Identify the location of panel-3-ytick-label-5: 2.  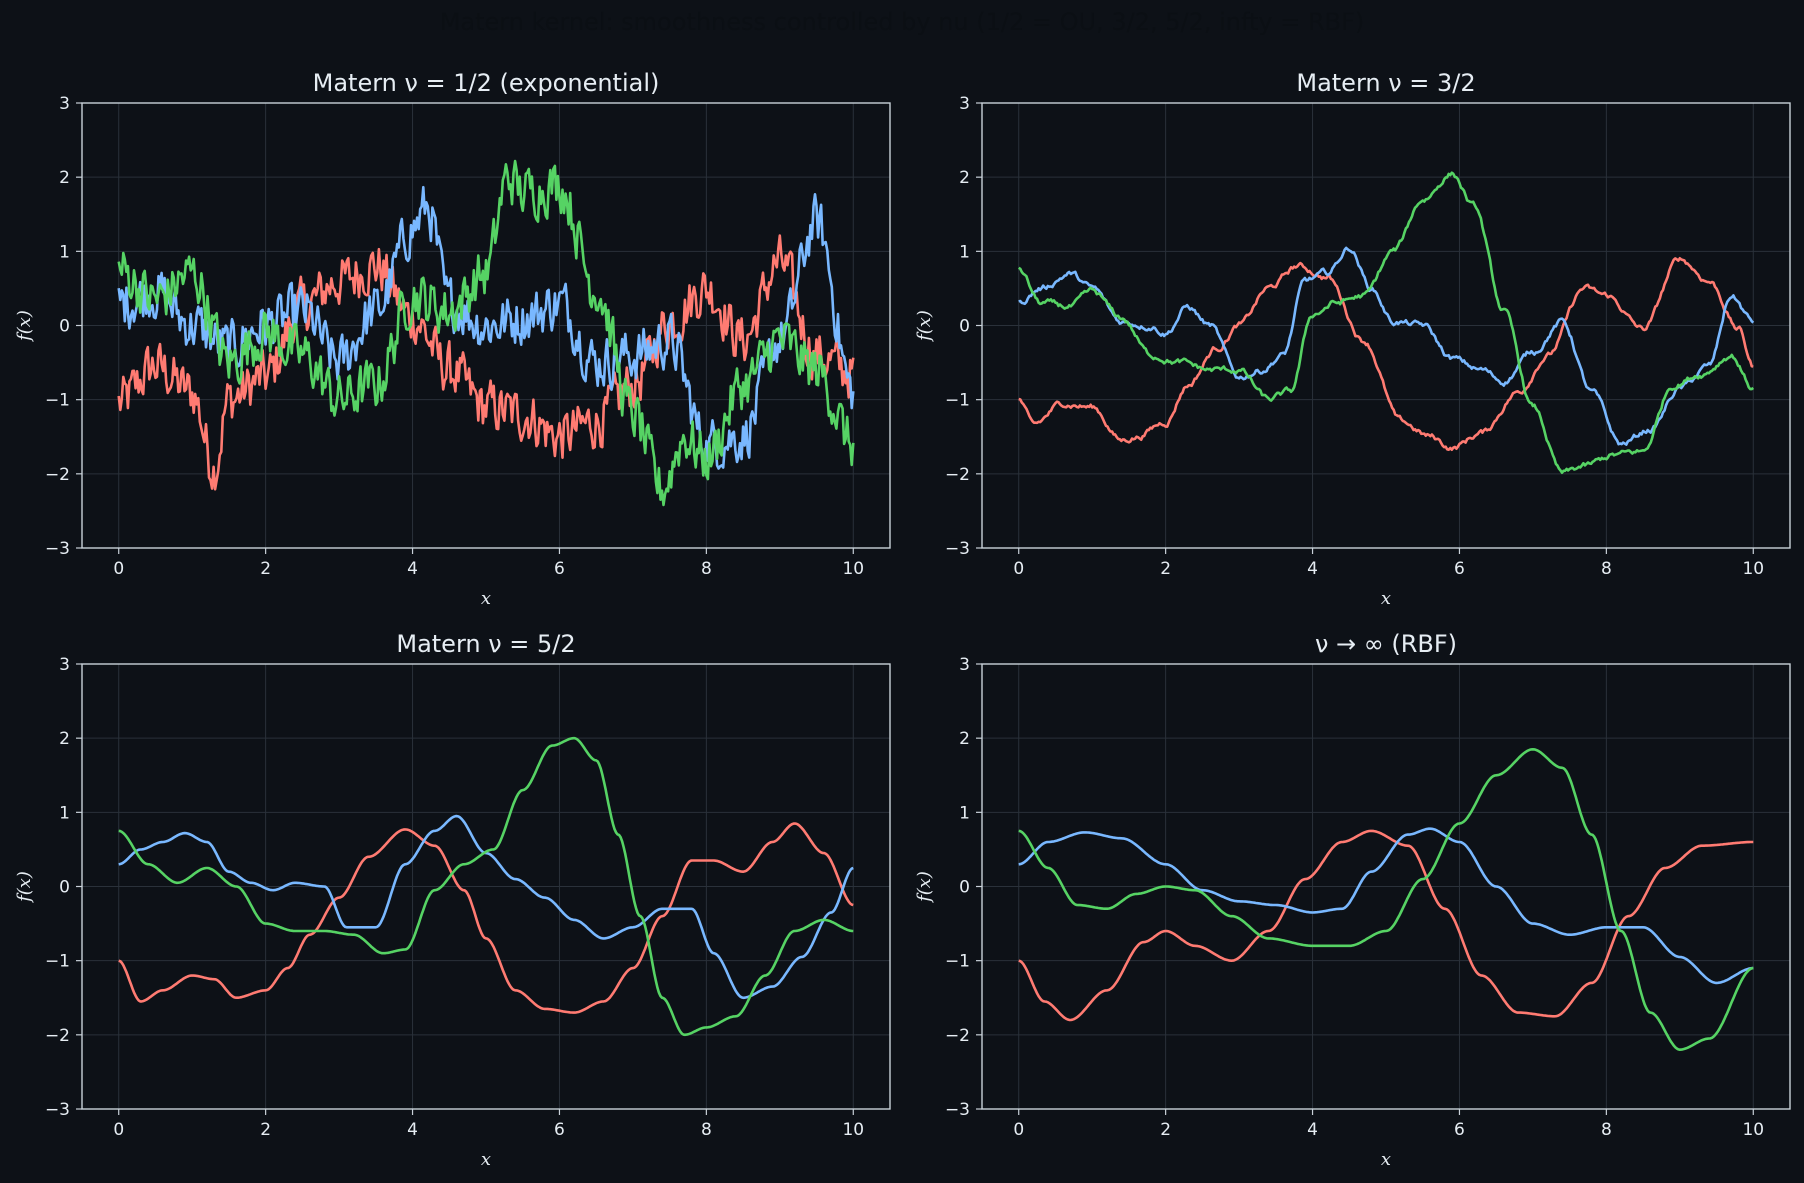
(64, 739).